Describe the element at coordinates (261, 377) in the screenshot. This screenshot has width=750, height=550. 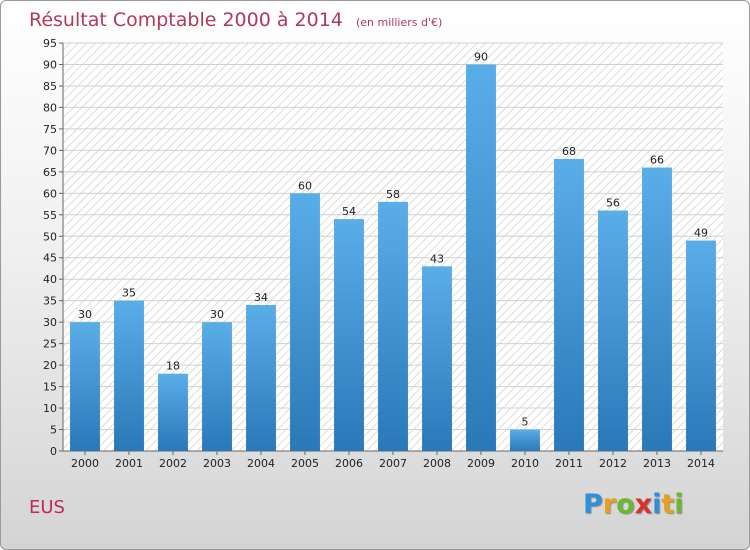
I see `bar-2004` at that location.